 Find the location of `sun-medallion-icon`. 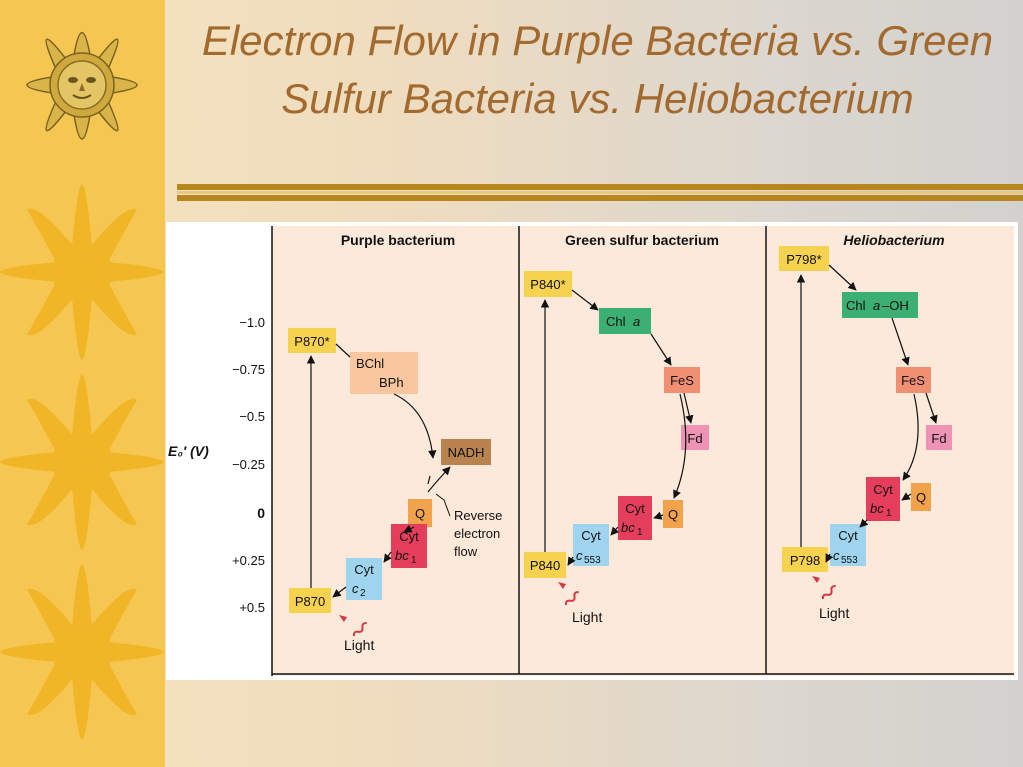

sun-medallion-icon is located at coordinates (82, 86).